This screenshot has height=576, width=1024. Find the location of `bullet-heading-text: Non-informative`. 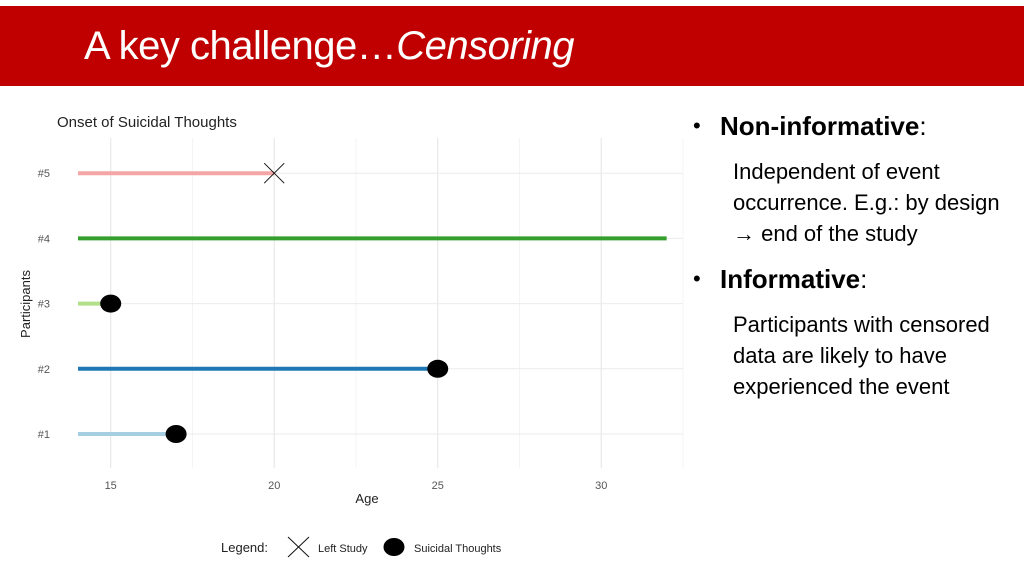

bullet-heading-text: Non-informative is located at coordinates (820, 126).